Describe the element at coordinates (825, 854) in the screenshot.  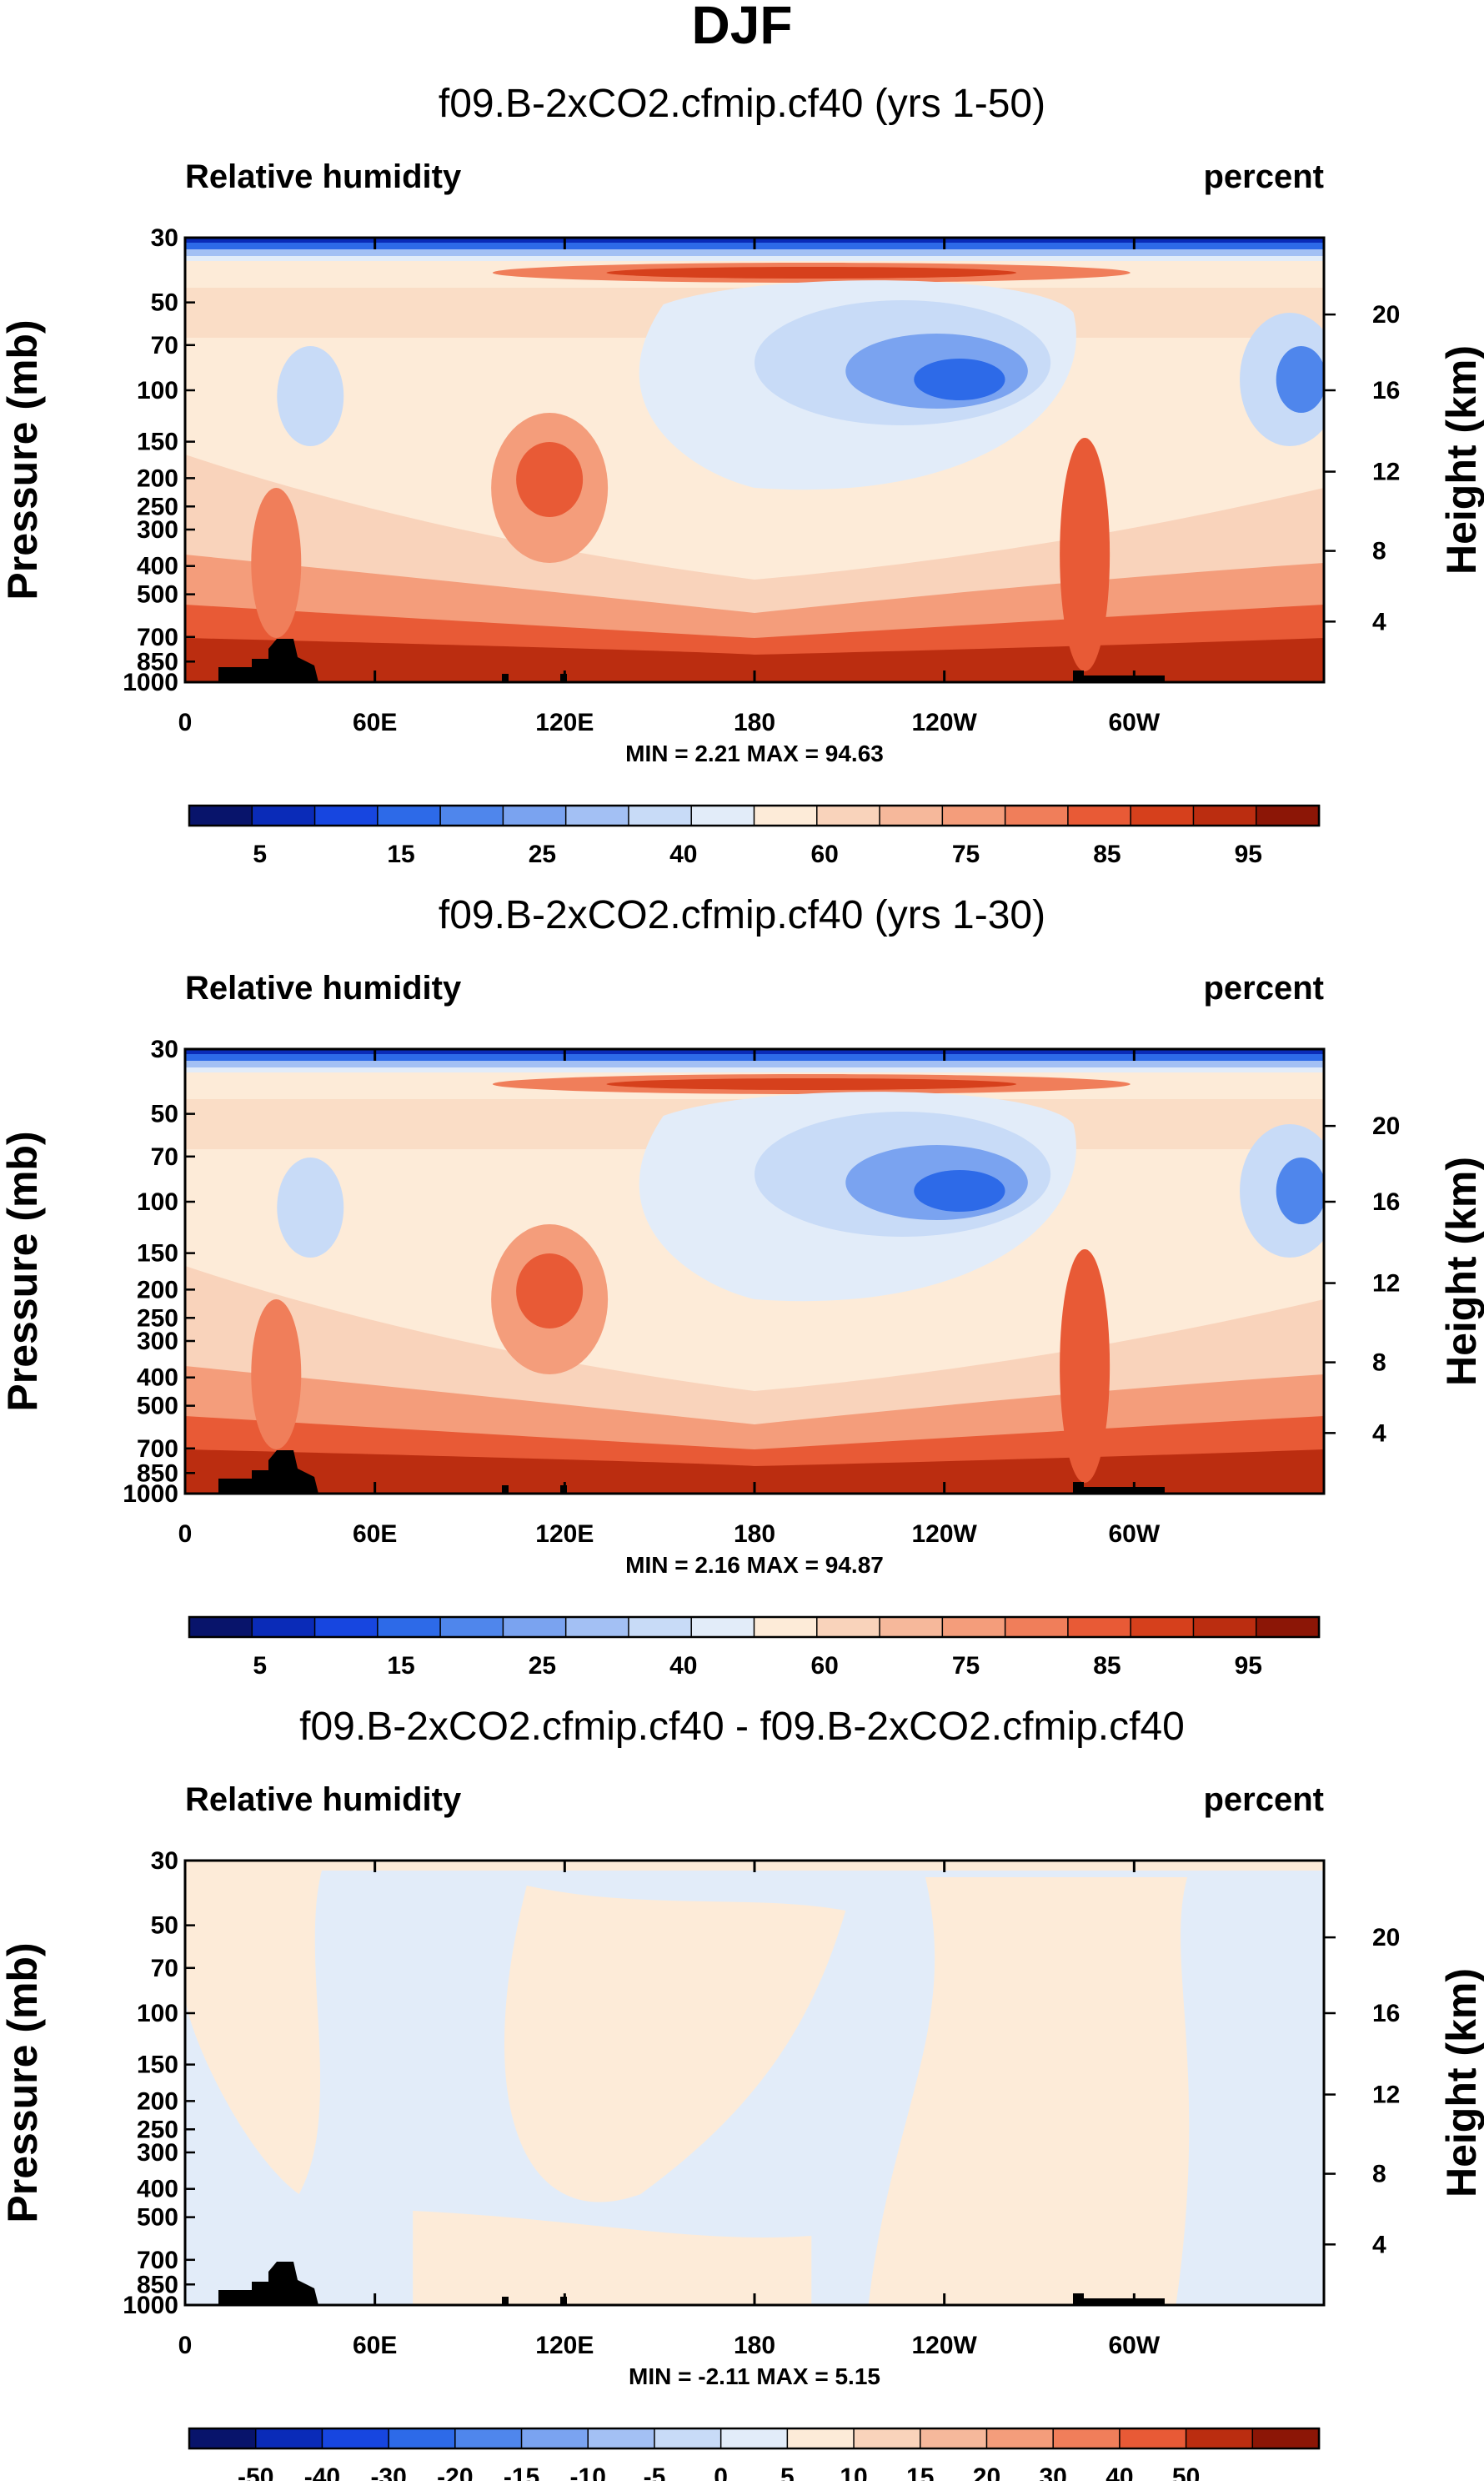
I see `colorbar-label: 60` at that location.